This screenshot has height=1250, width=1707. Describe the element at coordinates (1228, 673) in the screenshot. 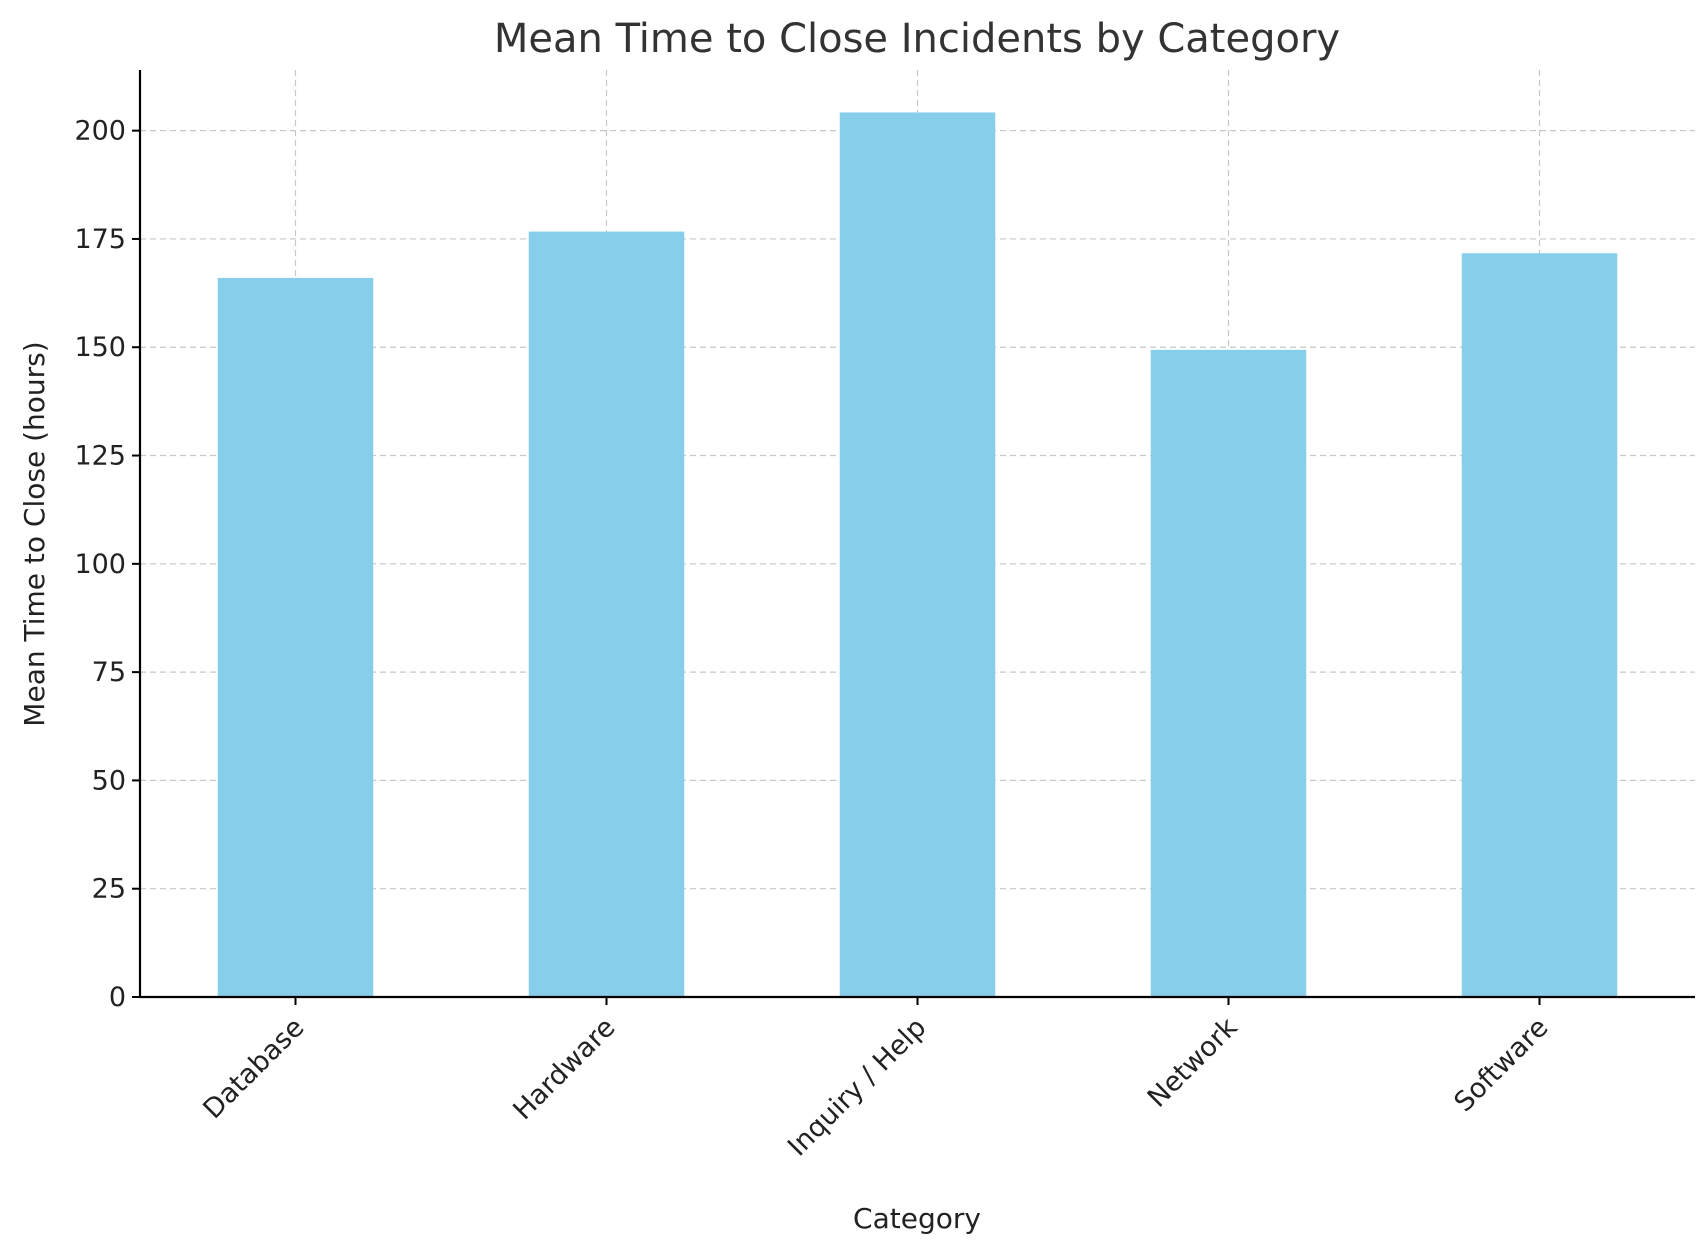

I see `bar-network` at that location.